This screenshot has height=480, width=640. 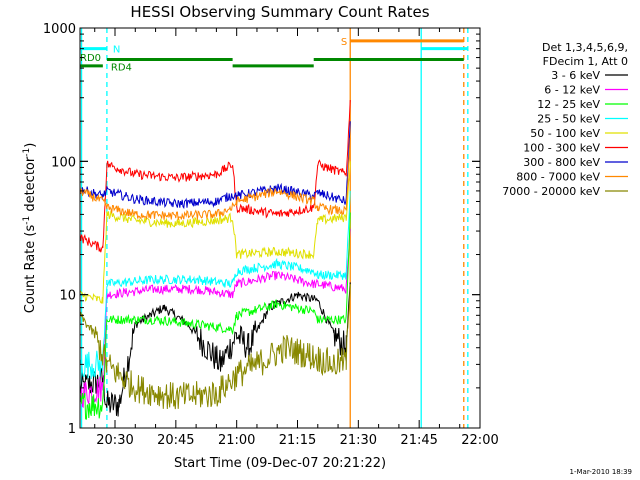 I want to click on y-tick-label-2: 100, so click(x=63, y=162).